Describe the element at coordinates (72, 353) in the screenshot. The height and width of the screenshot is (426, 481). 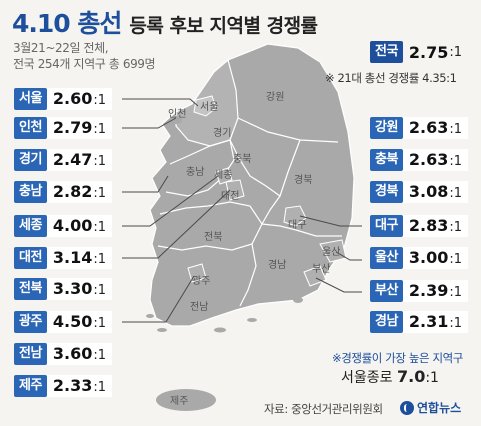
I see `region-value: 3.60` at that location.